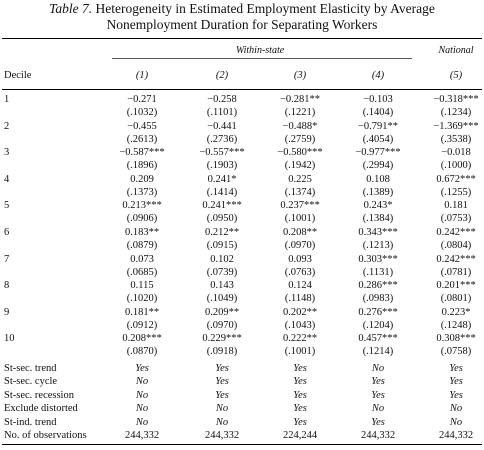 The width and height of the screenshot is (484, 450). I want to click on estimate-cell: 0.108, so click(378, 179).